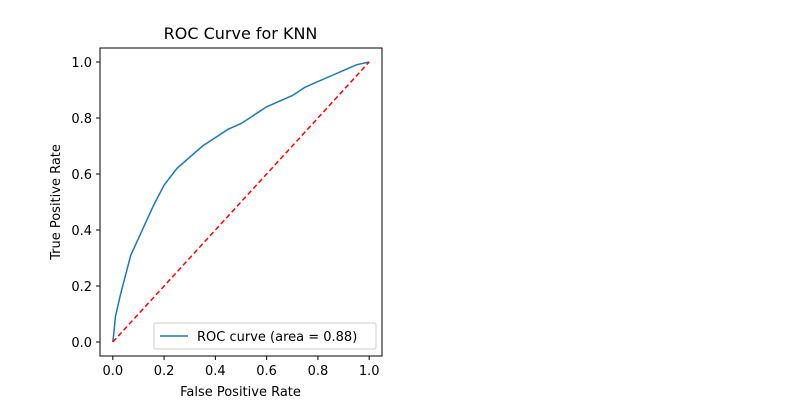 Image resolution: width=800 pixels, height=400 pixels. What do you see at coordinates (241, 33) in the screenshot?
I see `chart-title: ROC Curve for KNN` at bounding box center [241, 33].